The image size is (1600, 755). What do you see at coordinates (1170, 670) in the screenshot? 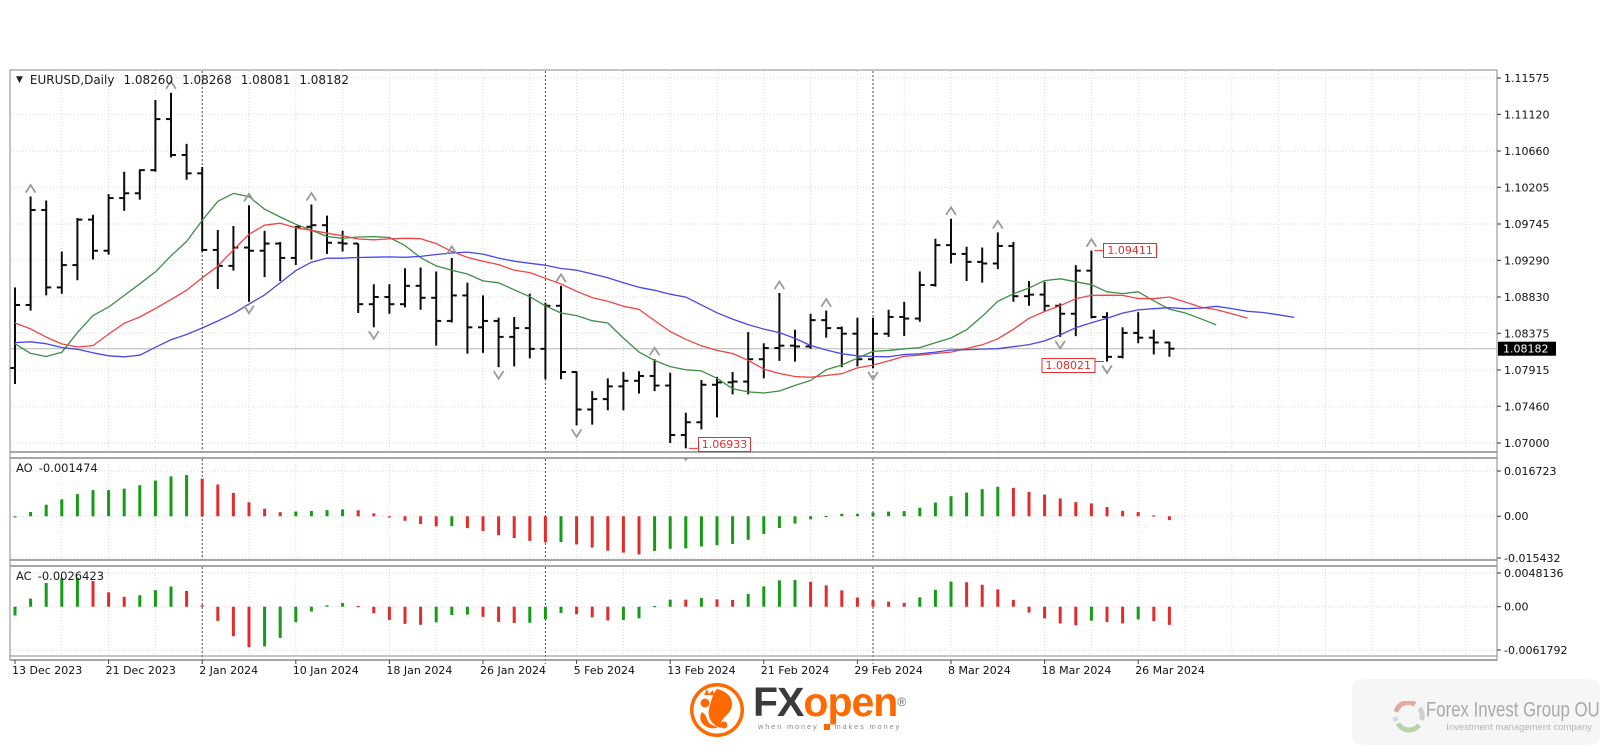
I see `svg-text: 26 Mar 2024` at bounding box center [1170, 670].